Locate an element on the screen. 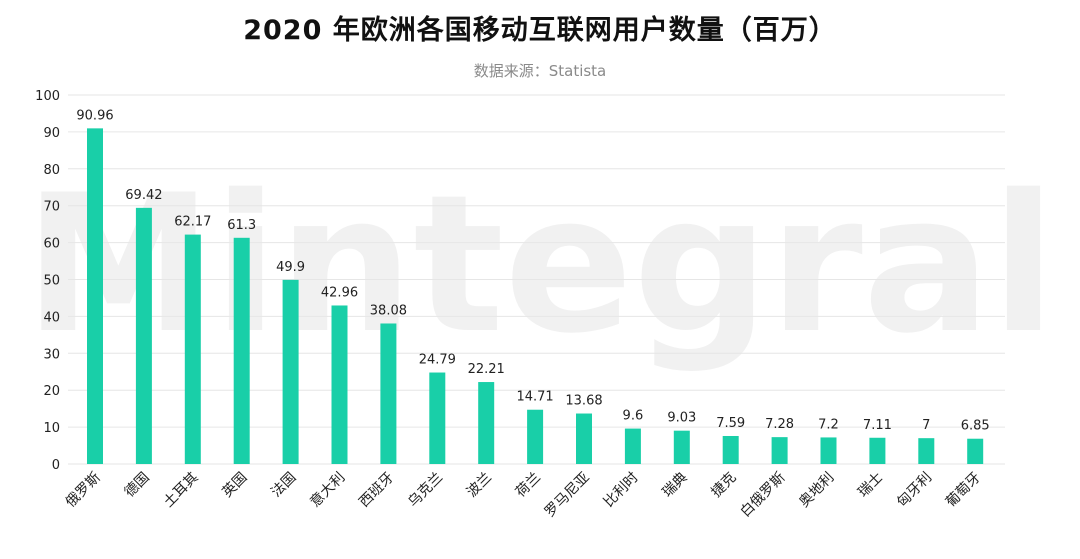  x-tick-label: 瑞典 is located at coordinates (675, 485).